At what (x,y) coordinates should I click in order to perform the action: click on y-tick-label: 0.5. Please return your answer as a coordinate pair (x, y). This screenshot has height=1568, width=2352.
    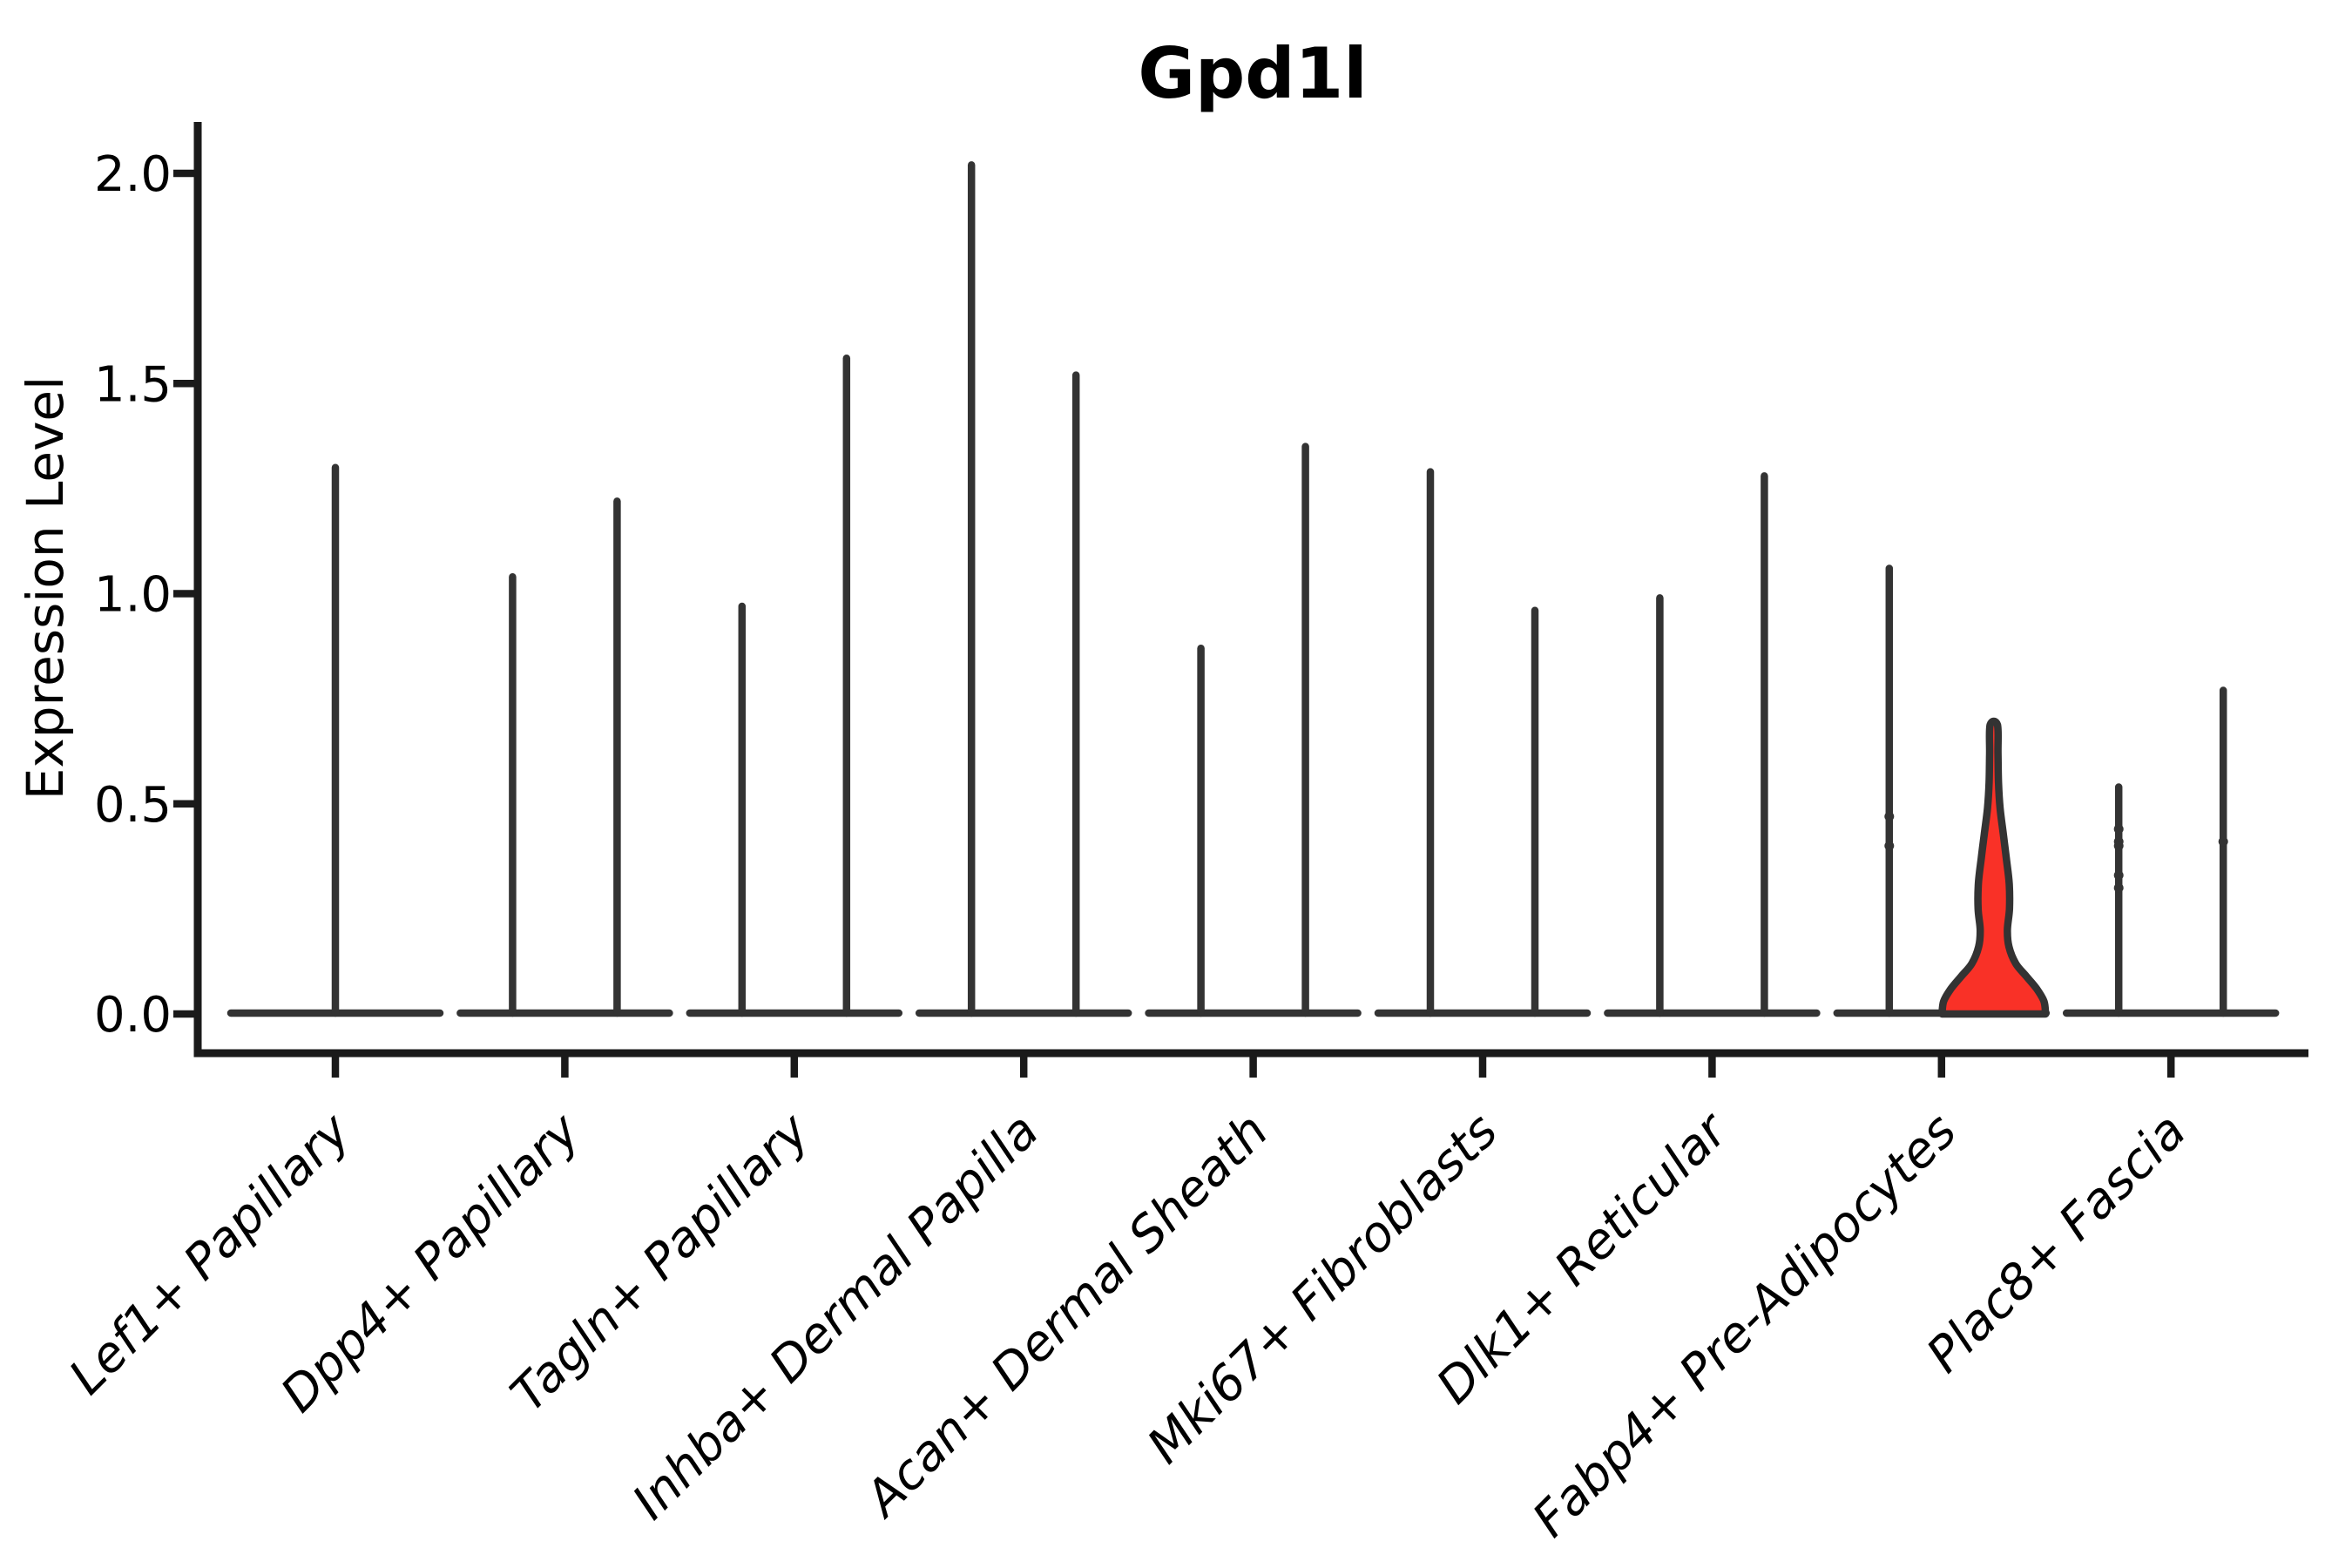
    Looking at the image, I should click on (133, 805).